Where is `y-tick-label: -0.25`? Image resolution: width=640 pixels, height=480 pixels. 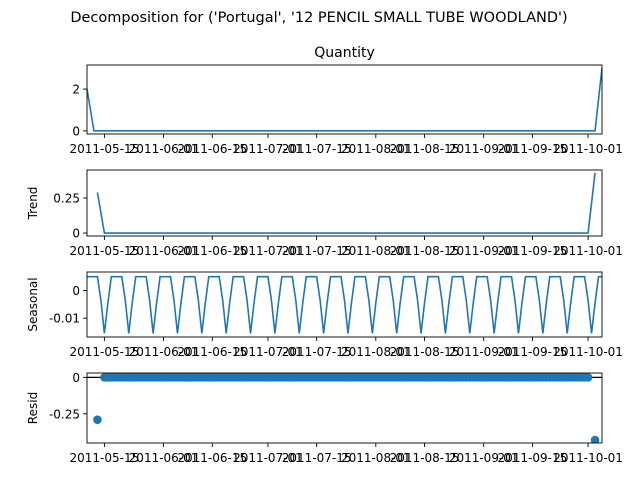
y-tick-label: -0.25 is located at coordinates (64, 414).